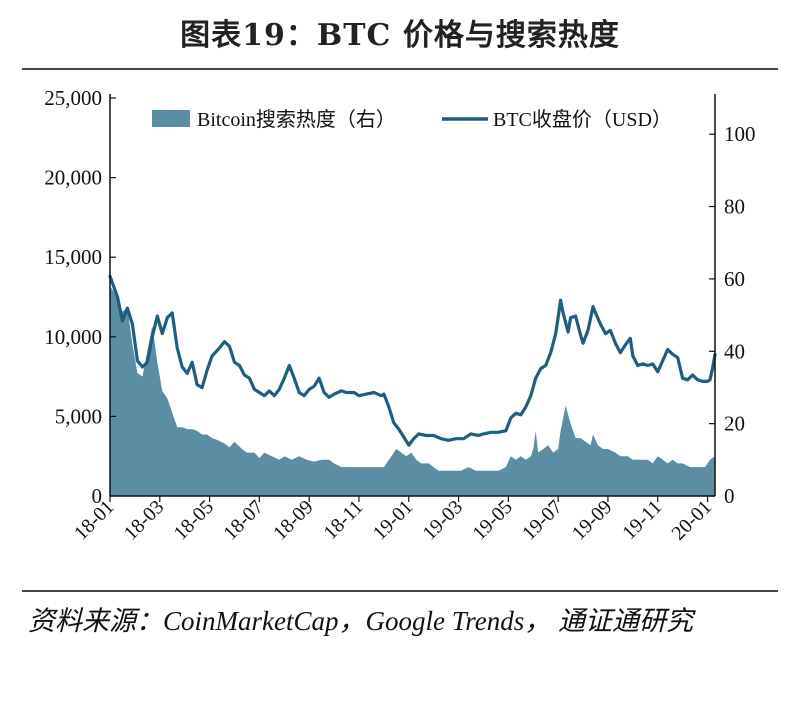 Image resolution: width=800 pixels, height=702 pixels. What do you see at coordinates (642, 520) in the screenshot?
I see `x-tick-label: 19-11` at bounding box center [642, 520].